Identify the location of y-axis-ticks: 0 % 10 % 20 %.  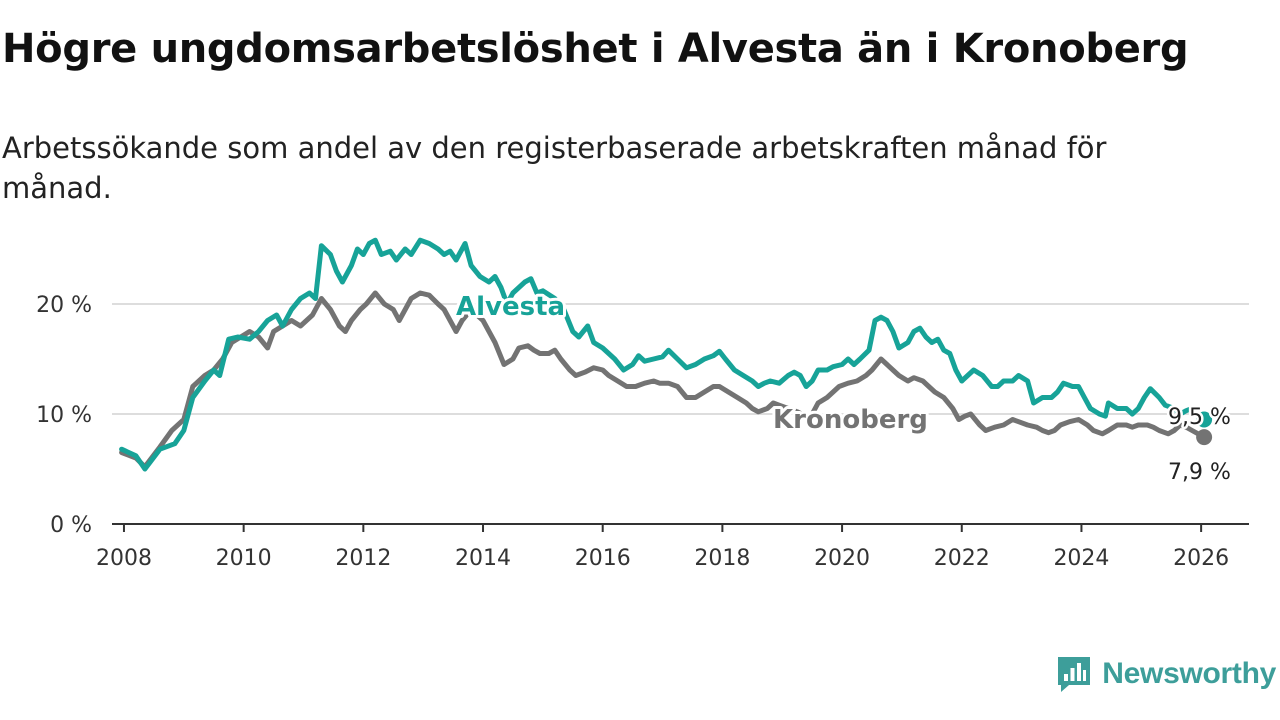
(64, 415).